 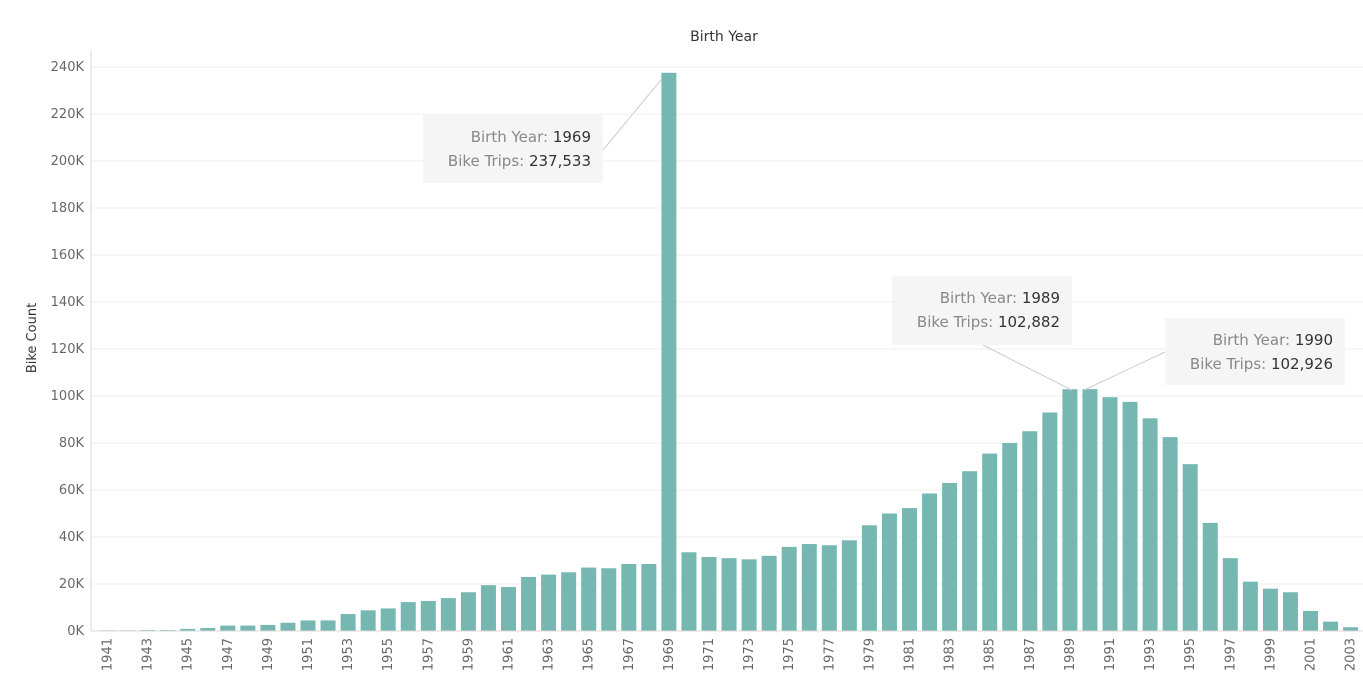 What do you see at coordinates (789, 654) in the screenshot?
I see `x-tick-label: 1975` at bounding box center [789, 654].